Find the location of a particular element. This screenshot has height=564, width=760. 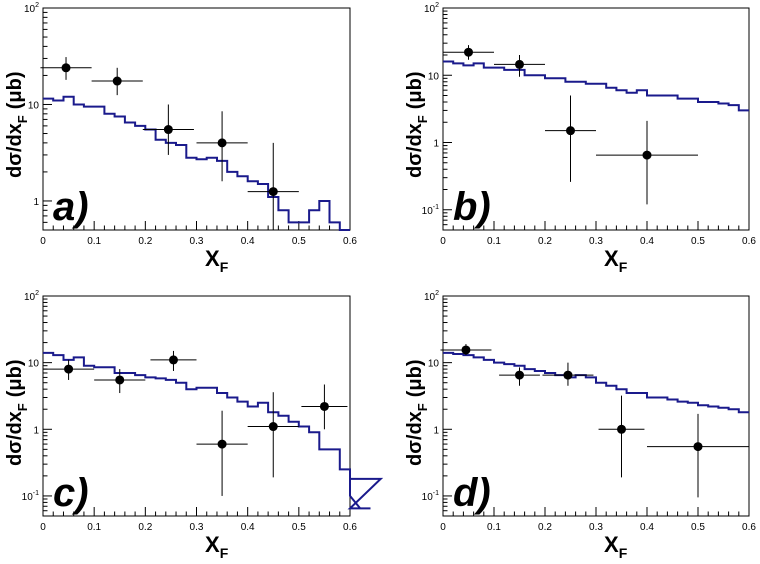

panel-label: b) is located at coordinates (472, 207).